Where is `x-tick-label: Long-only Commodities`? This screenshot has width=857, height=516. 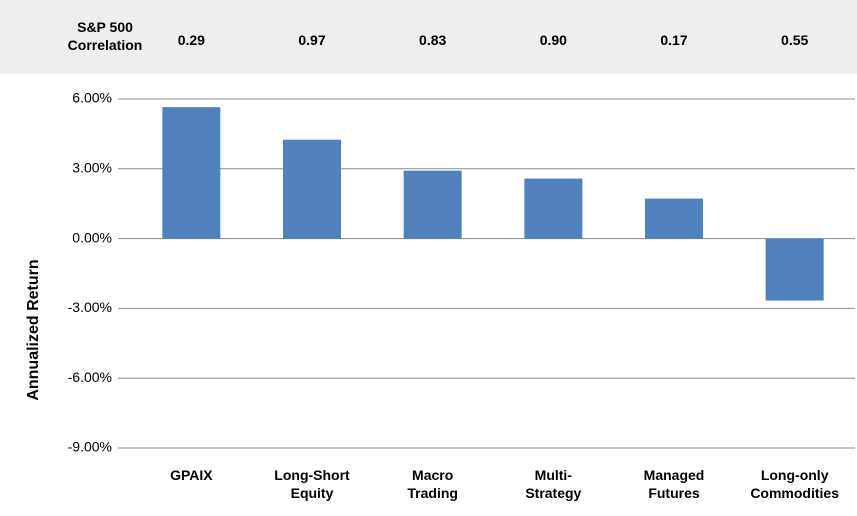 x-tick-label: Long-only Commodities is located at coordinates (794, 484).